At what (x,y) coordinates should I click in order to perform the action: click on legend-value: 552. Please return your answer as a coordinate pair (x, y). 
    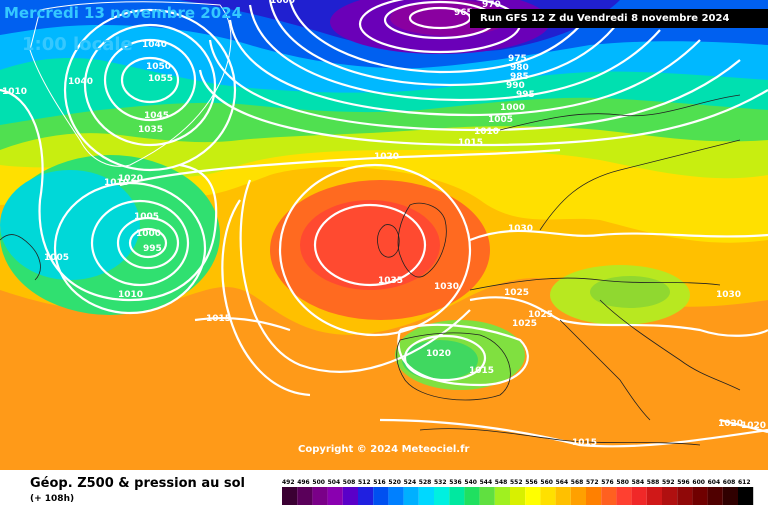
    Looking at the image, I should click on (516, 482).